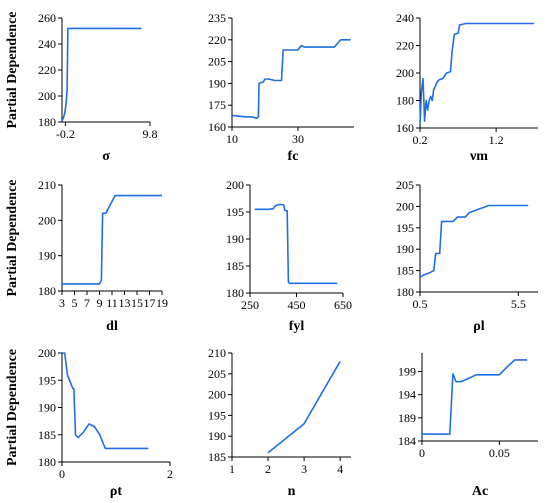  I want to click on panel-9: 184 189 194 199 0 0.05 Ac, so click(468, 426).